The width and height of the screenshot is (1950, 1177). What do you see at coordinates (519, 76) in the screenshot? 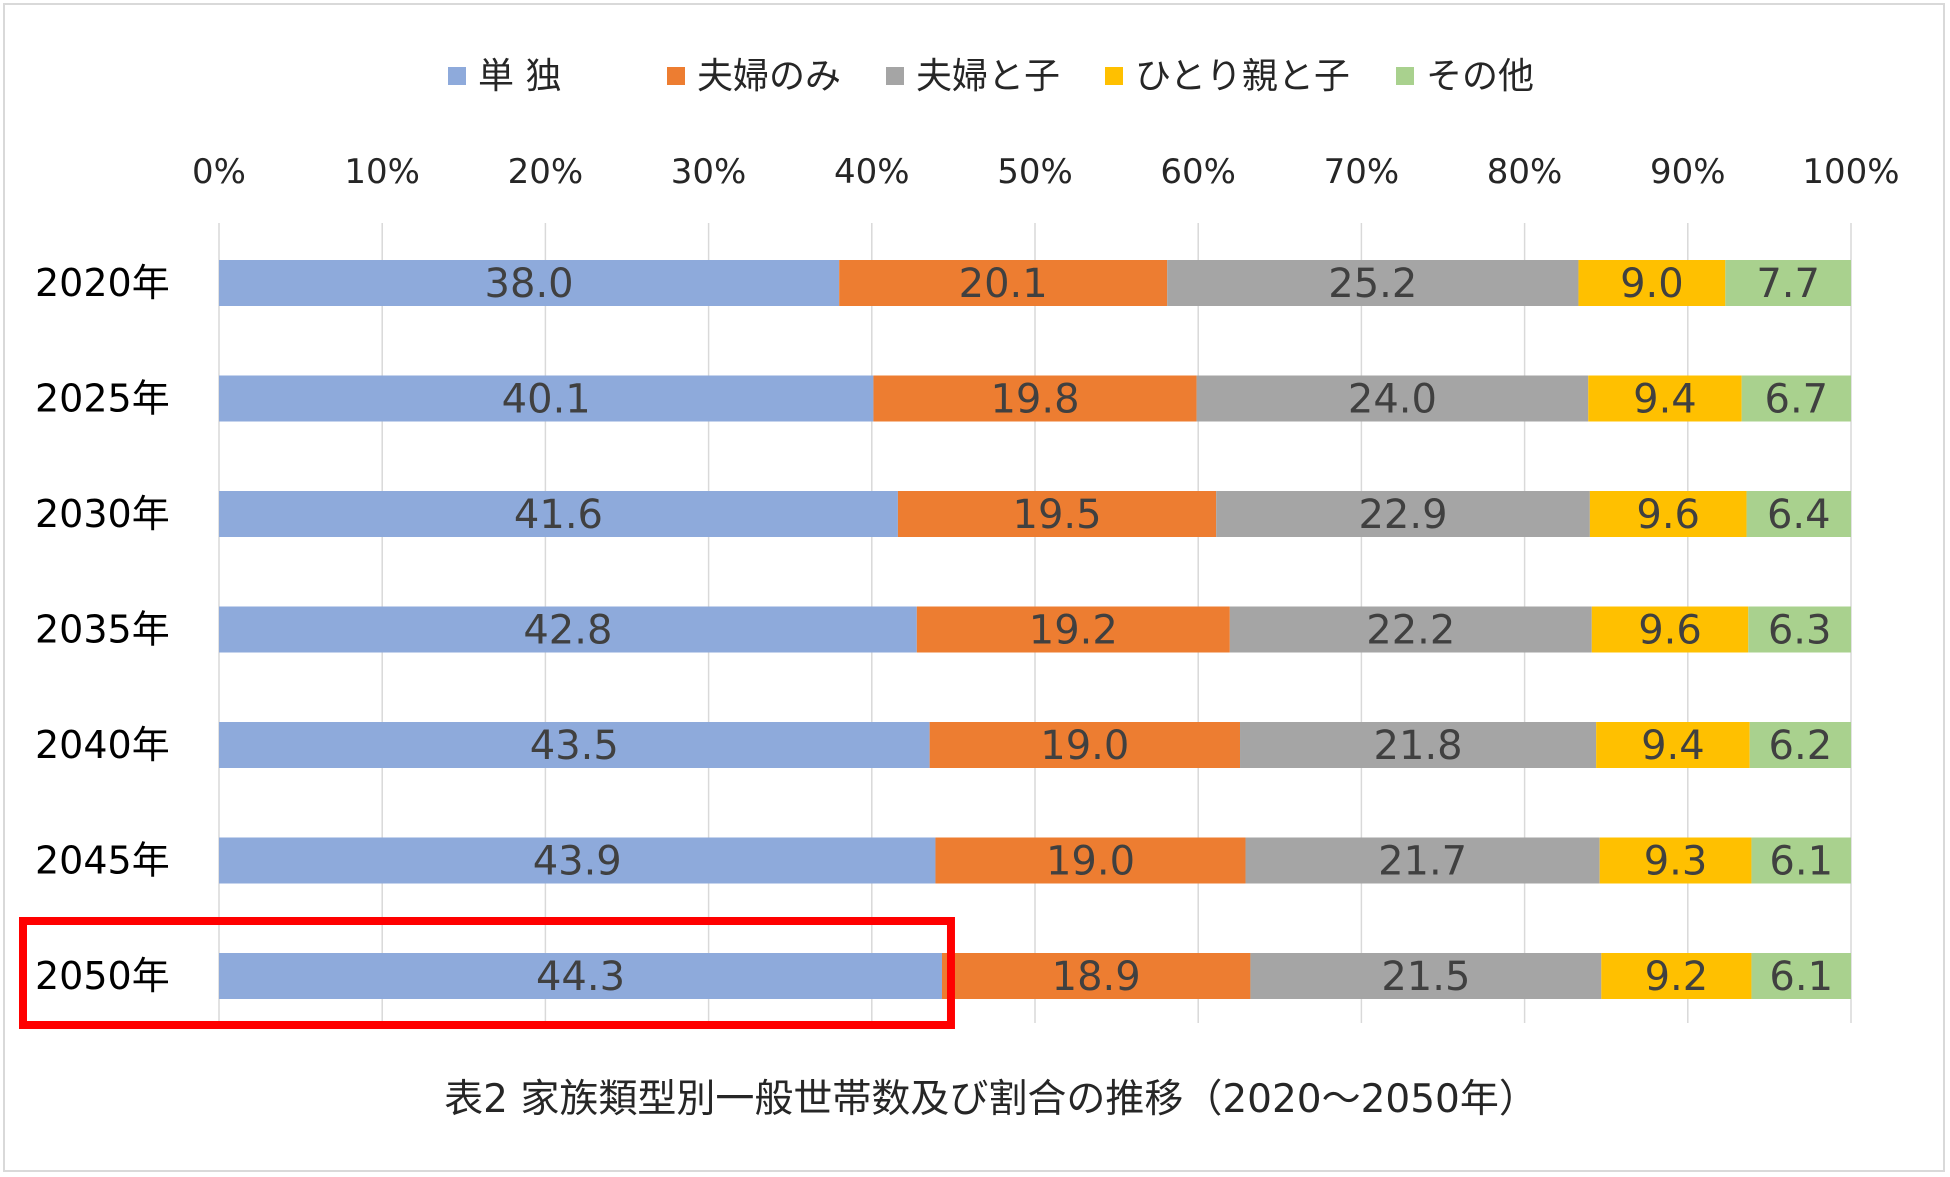
I see `legend-label: 単 独` at bounding box center [519, 76].